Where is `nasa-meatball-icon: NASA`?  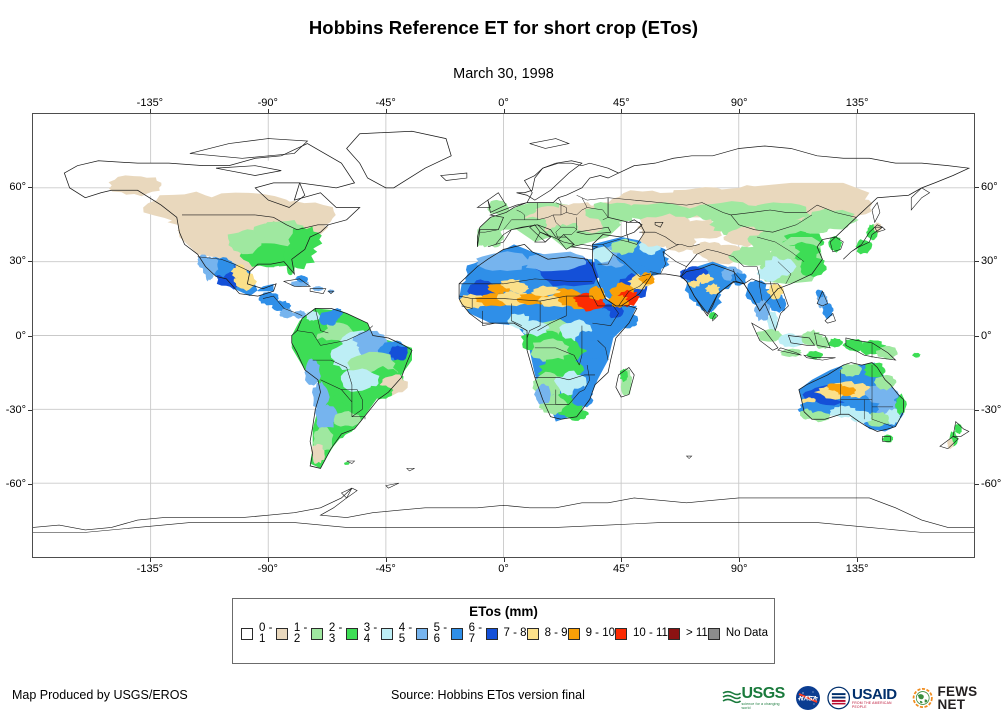 nasa-meatball-icon: NASA is located at coordinates (807, 698).